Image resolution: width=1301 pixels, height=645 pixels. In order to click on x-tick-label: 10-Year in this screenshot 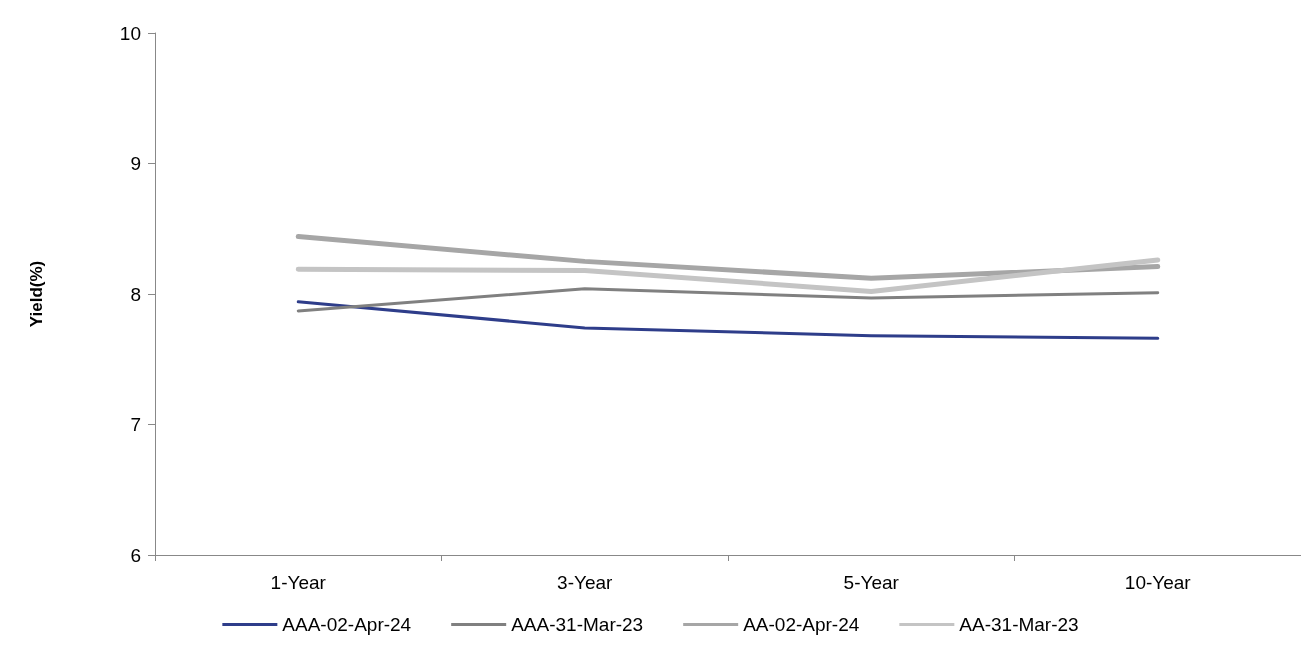, I will do `click(1158, 582)`.